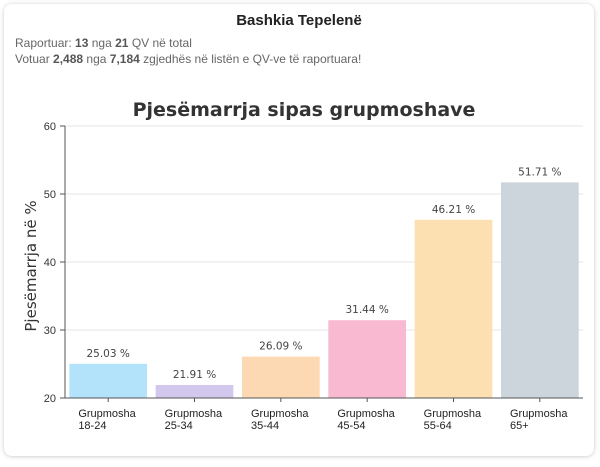 The height and width of the screenshot is (467, 600). Describe the element at coordinates (107, 354) in the screenshot. I see `data-label: 25.03 %` at that location.